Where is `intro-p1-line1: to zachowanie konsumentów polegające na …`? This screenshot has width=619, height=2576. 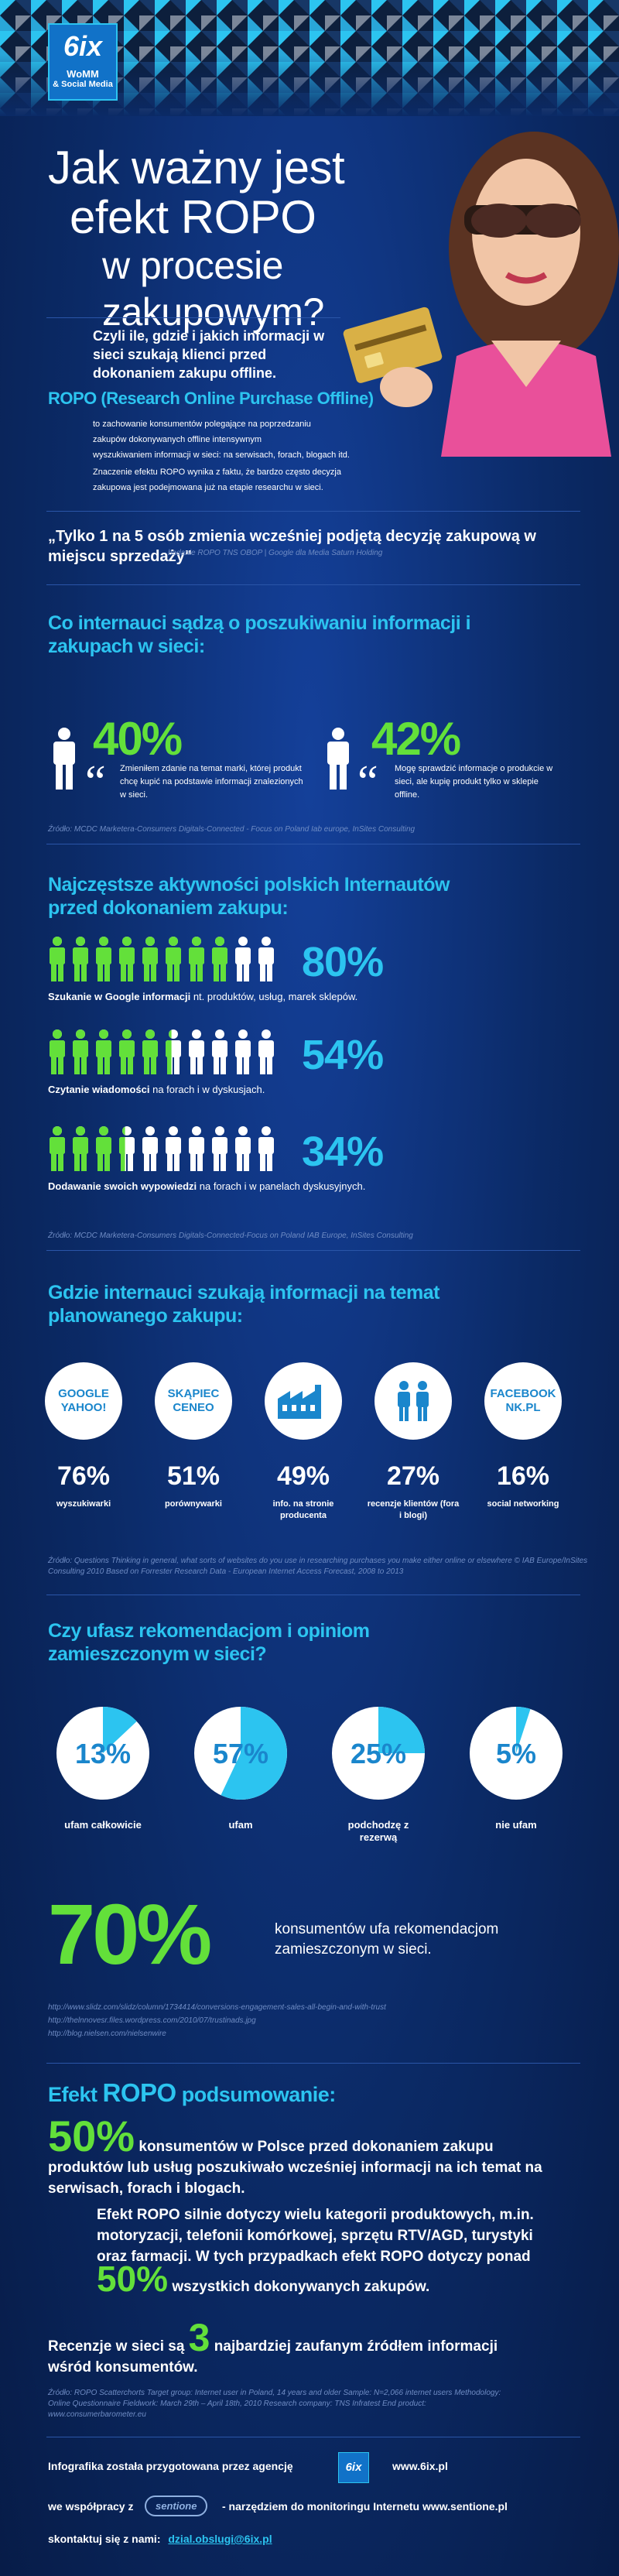
intro-p1-line1: to zachowanie konsumentów polegające na … is located at coordinates (202, 424).